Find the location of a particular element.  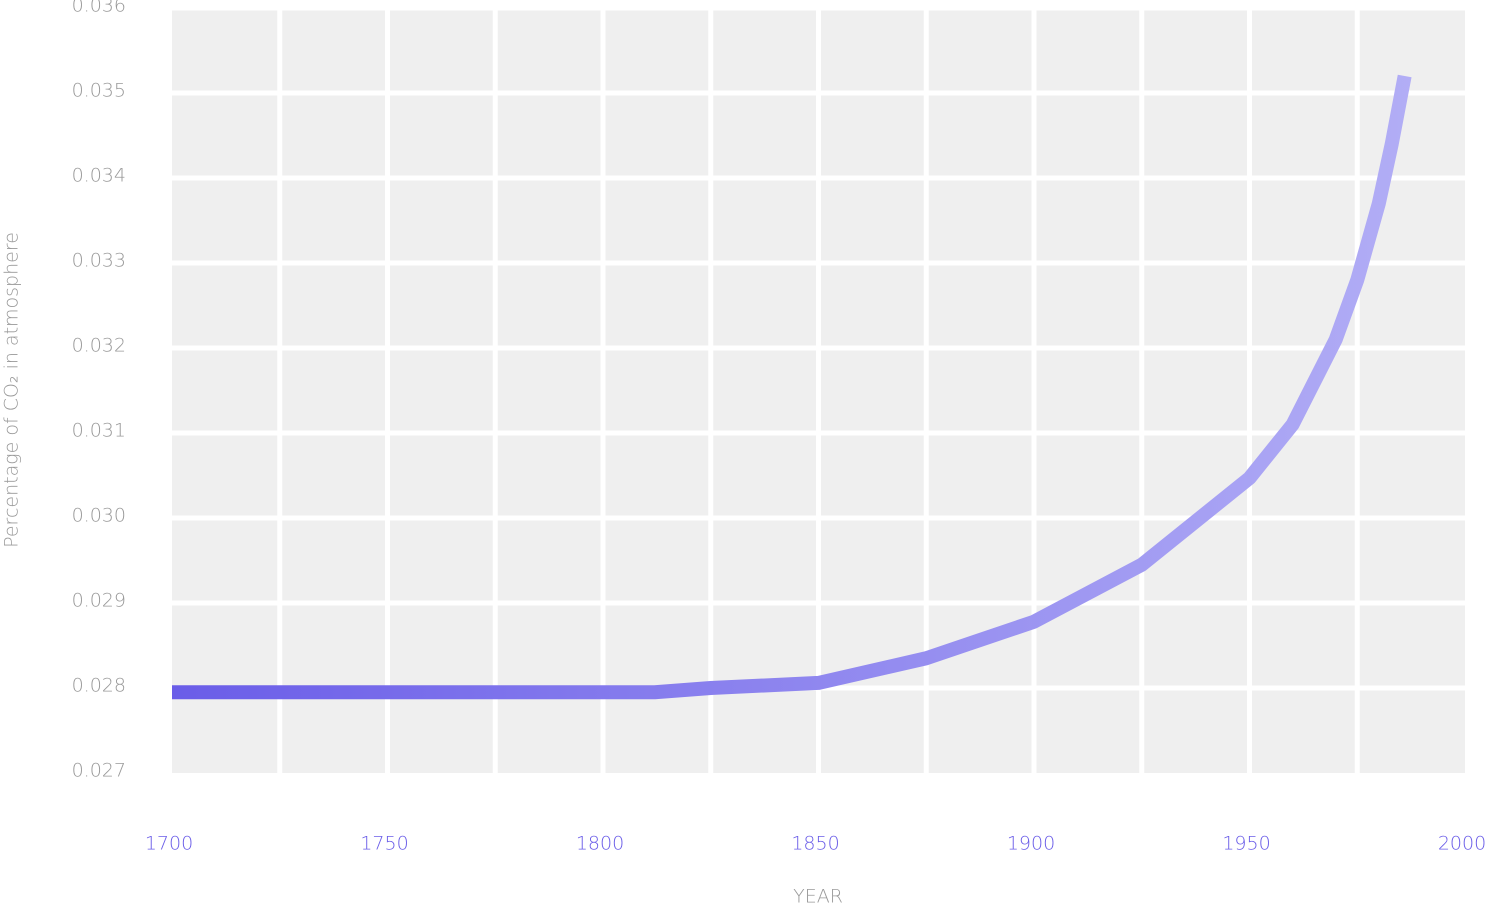

x-tick-label: 1800 is located at coordinates (600, 844).